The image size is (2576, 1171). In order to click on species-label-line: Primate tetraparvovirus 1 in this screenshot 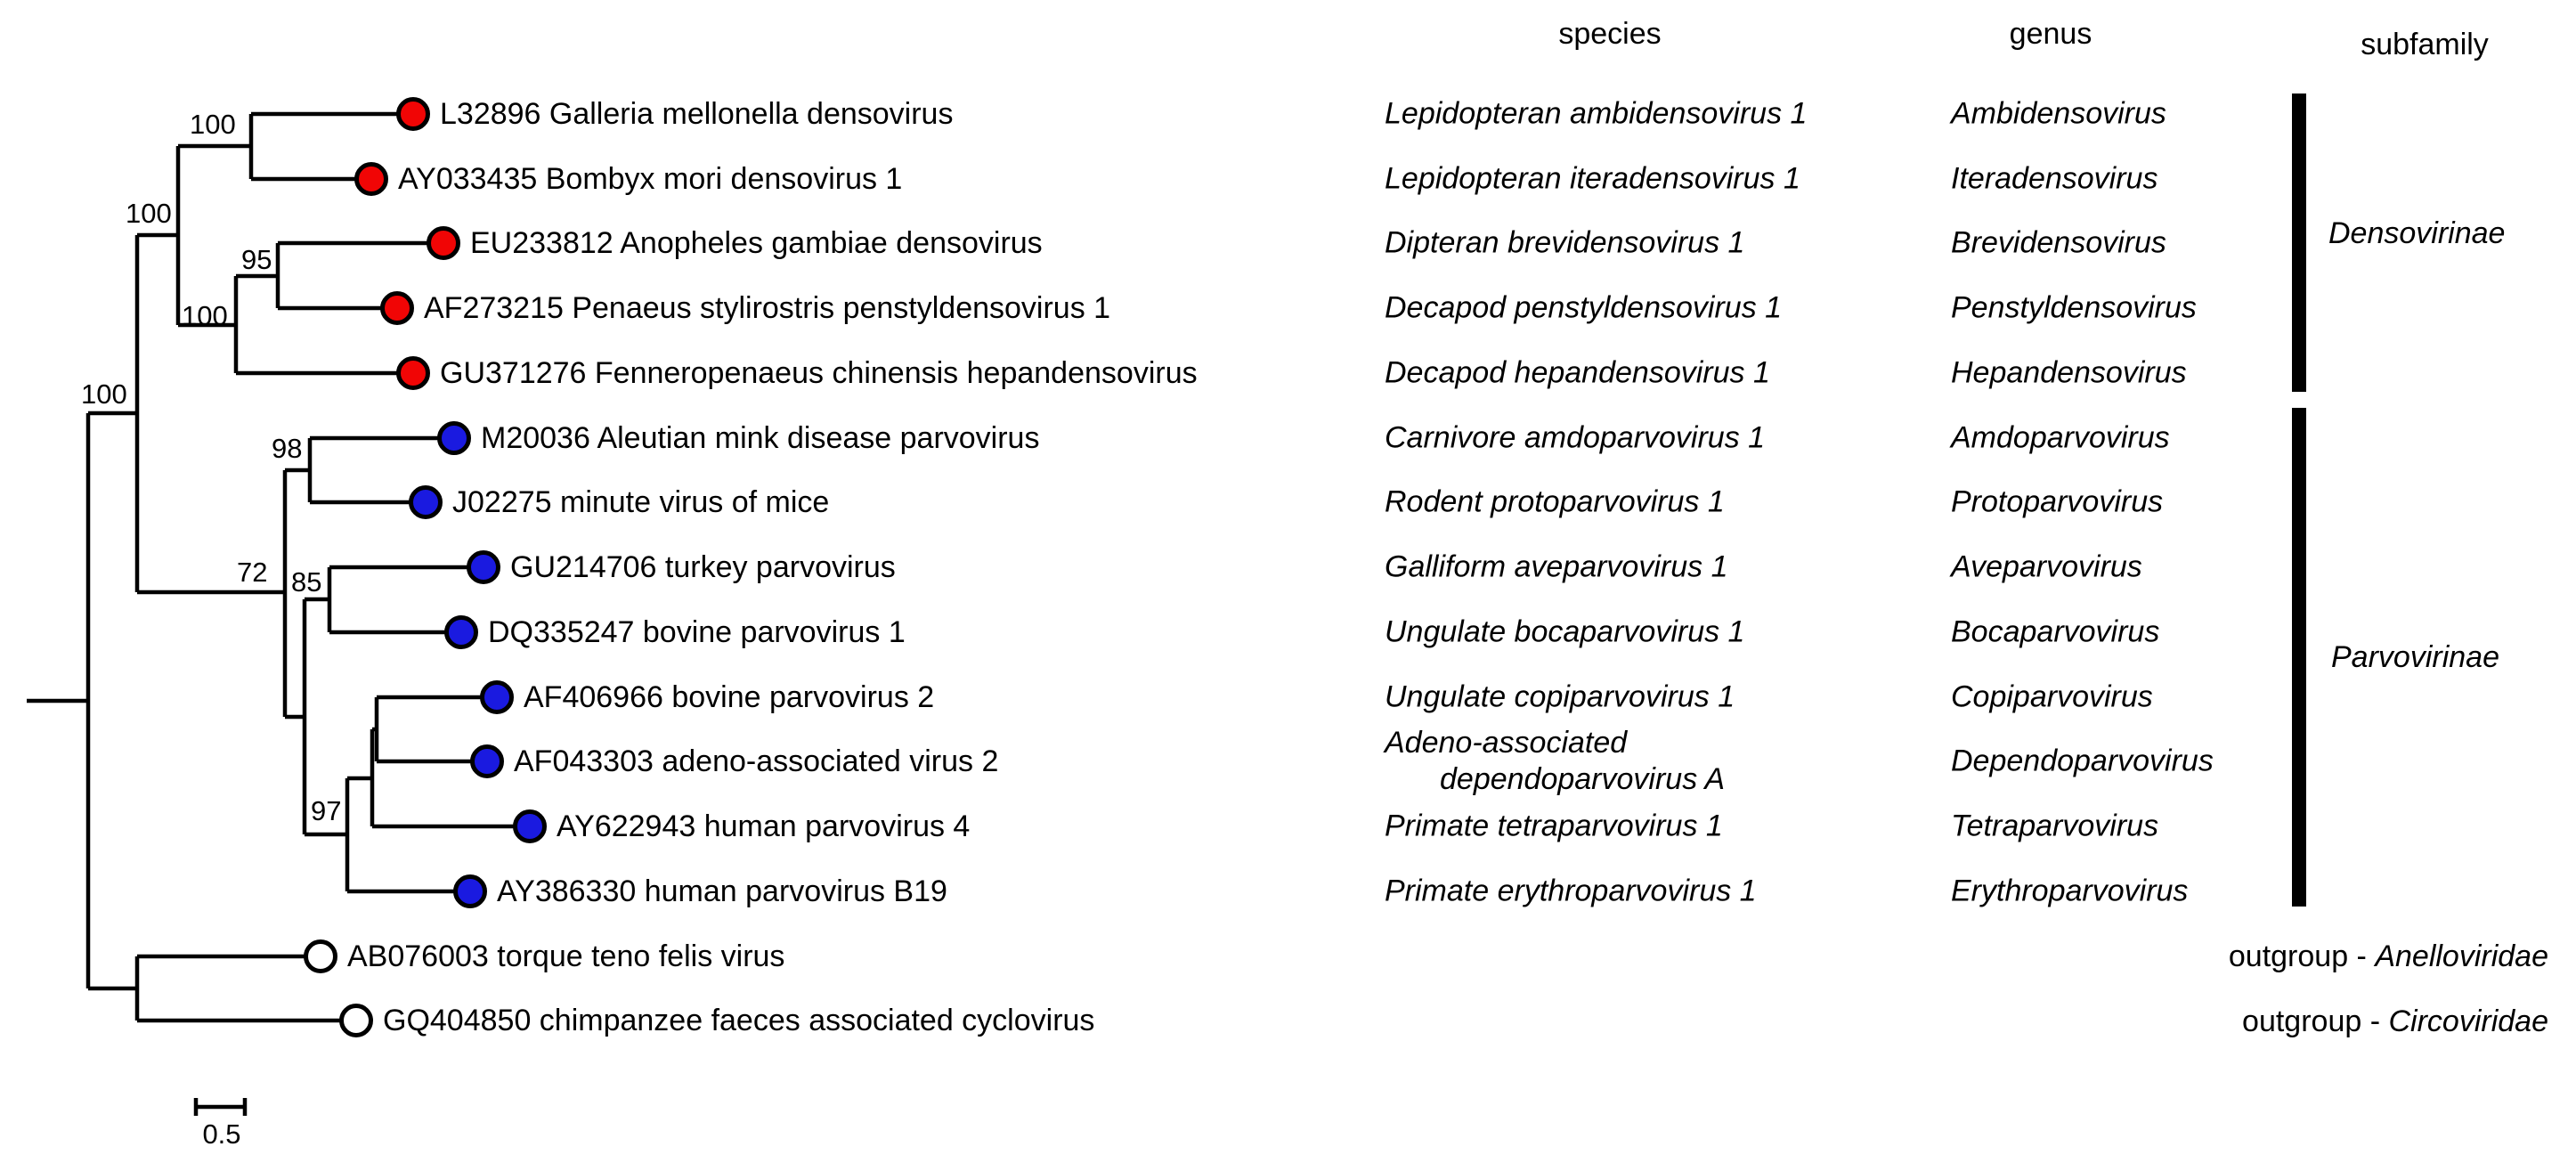, I will do `click(1554, 826)`.